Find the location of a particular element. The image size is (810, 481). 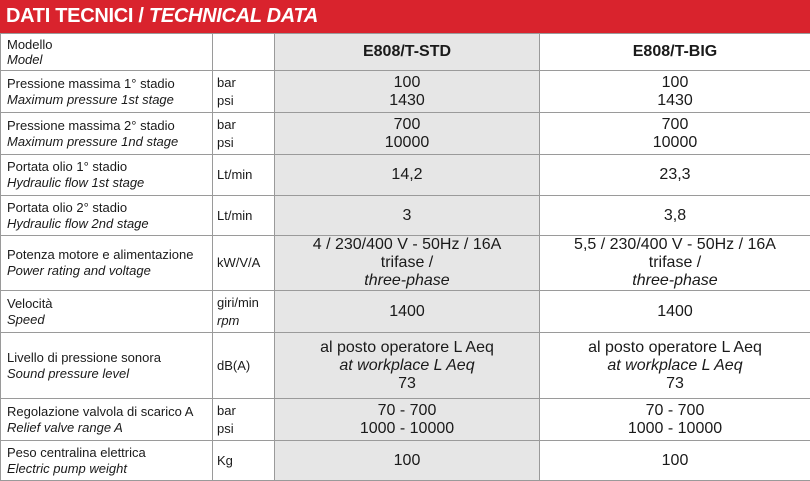

big-phase-en: three-phase is located at coordinates (675, 280).